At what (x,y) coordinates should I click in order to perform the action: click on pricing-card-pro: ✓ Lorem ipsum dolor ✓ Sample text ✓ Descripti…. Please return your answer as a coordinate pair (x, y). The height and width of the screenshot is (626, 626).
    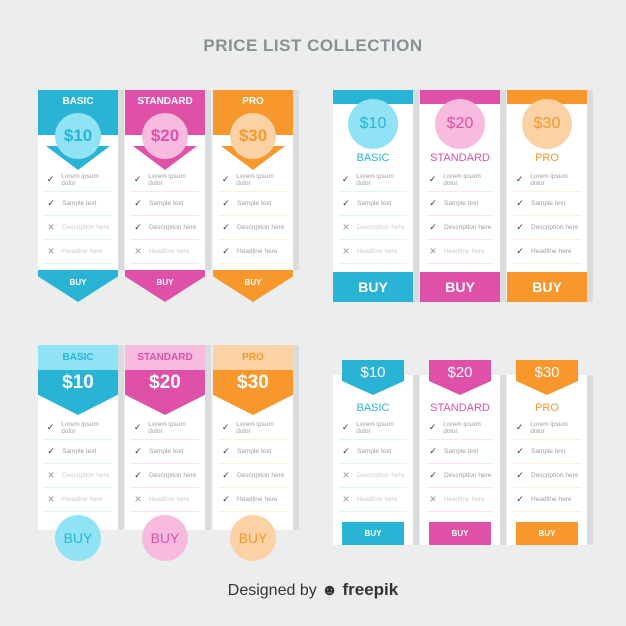
    Looking at the image, I should click on (253, 453).